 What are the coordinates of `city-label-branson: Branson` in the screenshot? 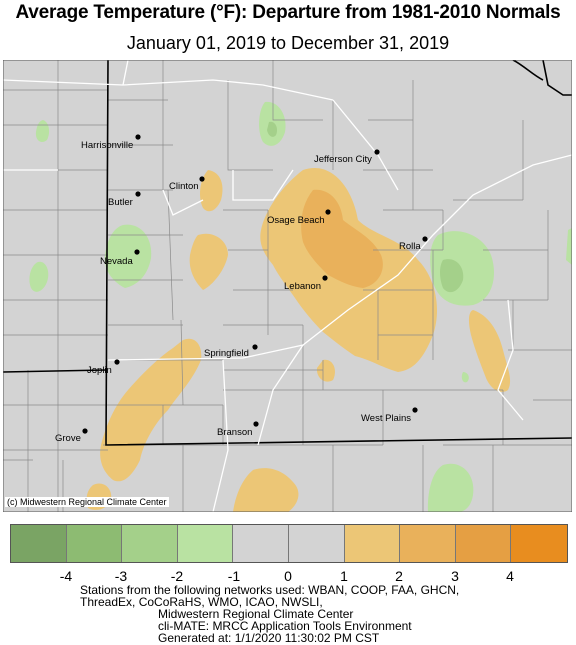 It's located at (234, 432).